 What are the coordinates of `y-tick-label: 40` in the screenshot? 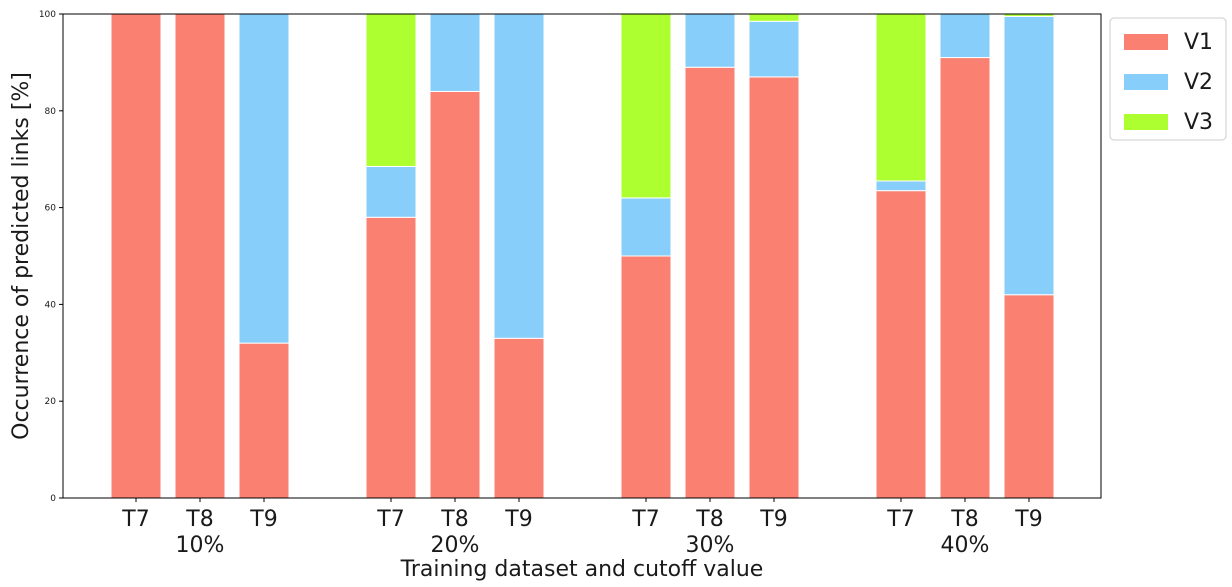 It's located at (51, 305).